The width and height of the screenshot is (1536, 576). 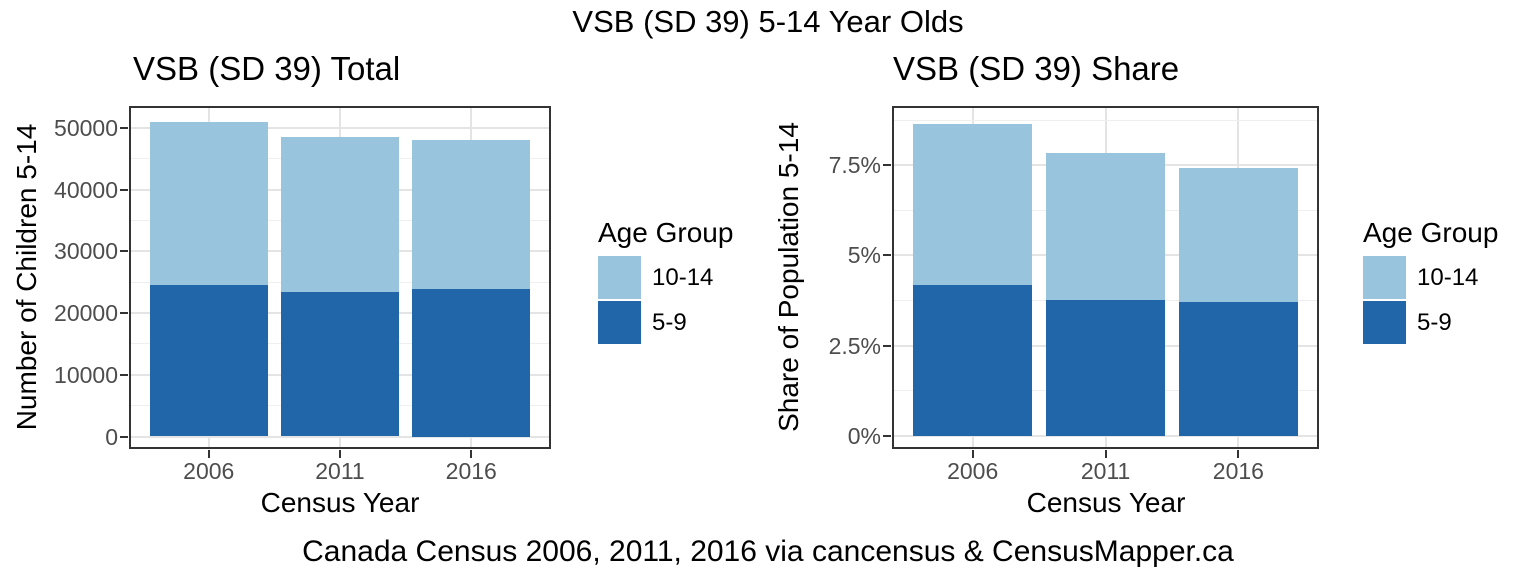 I want to click on y-tick-label: 2.5%, so click(x=854, y=345).